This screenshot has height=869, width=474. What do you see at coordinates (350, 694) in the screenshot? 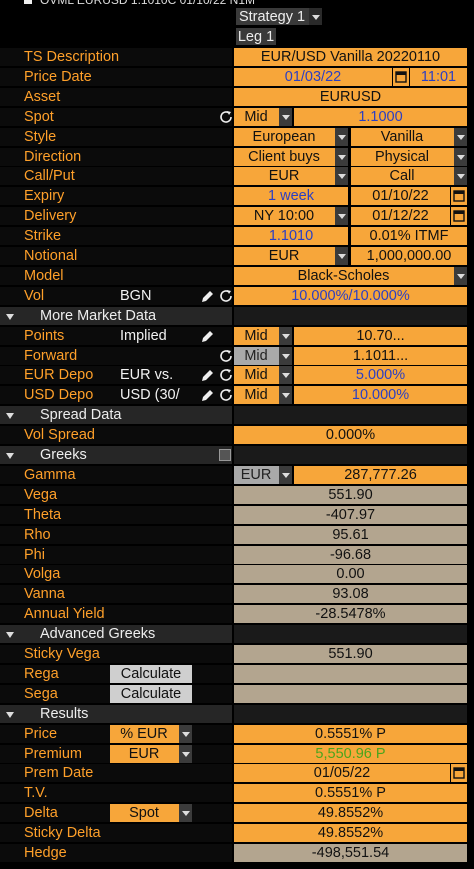
I see `value-field` at bounding box center [350, 694].